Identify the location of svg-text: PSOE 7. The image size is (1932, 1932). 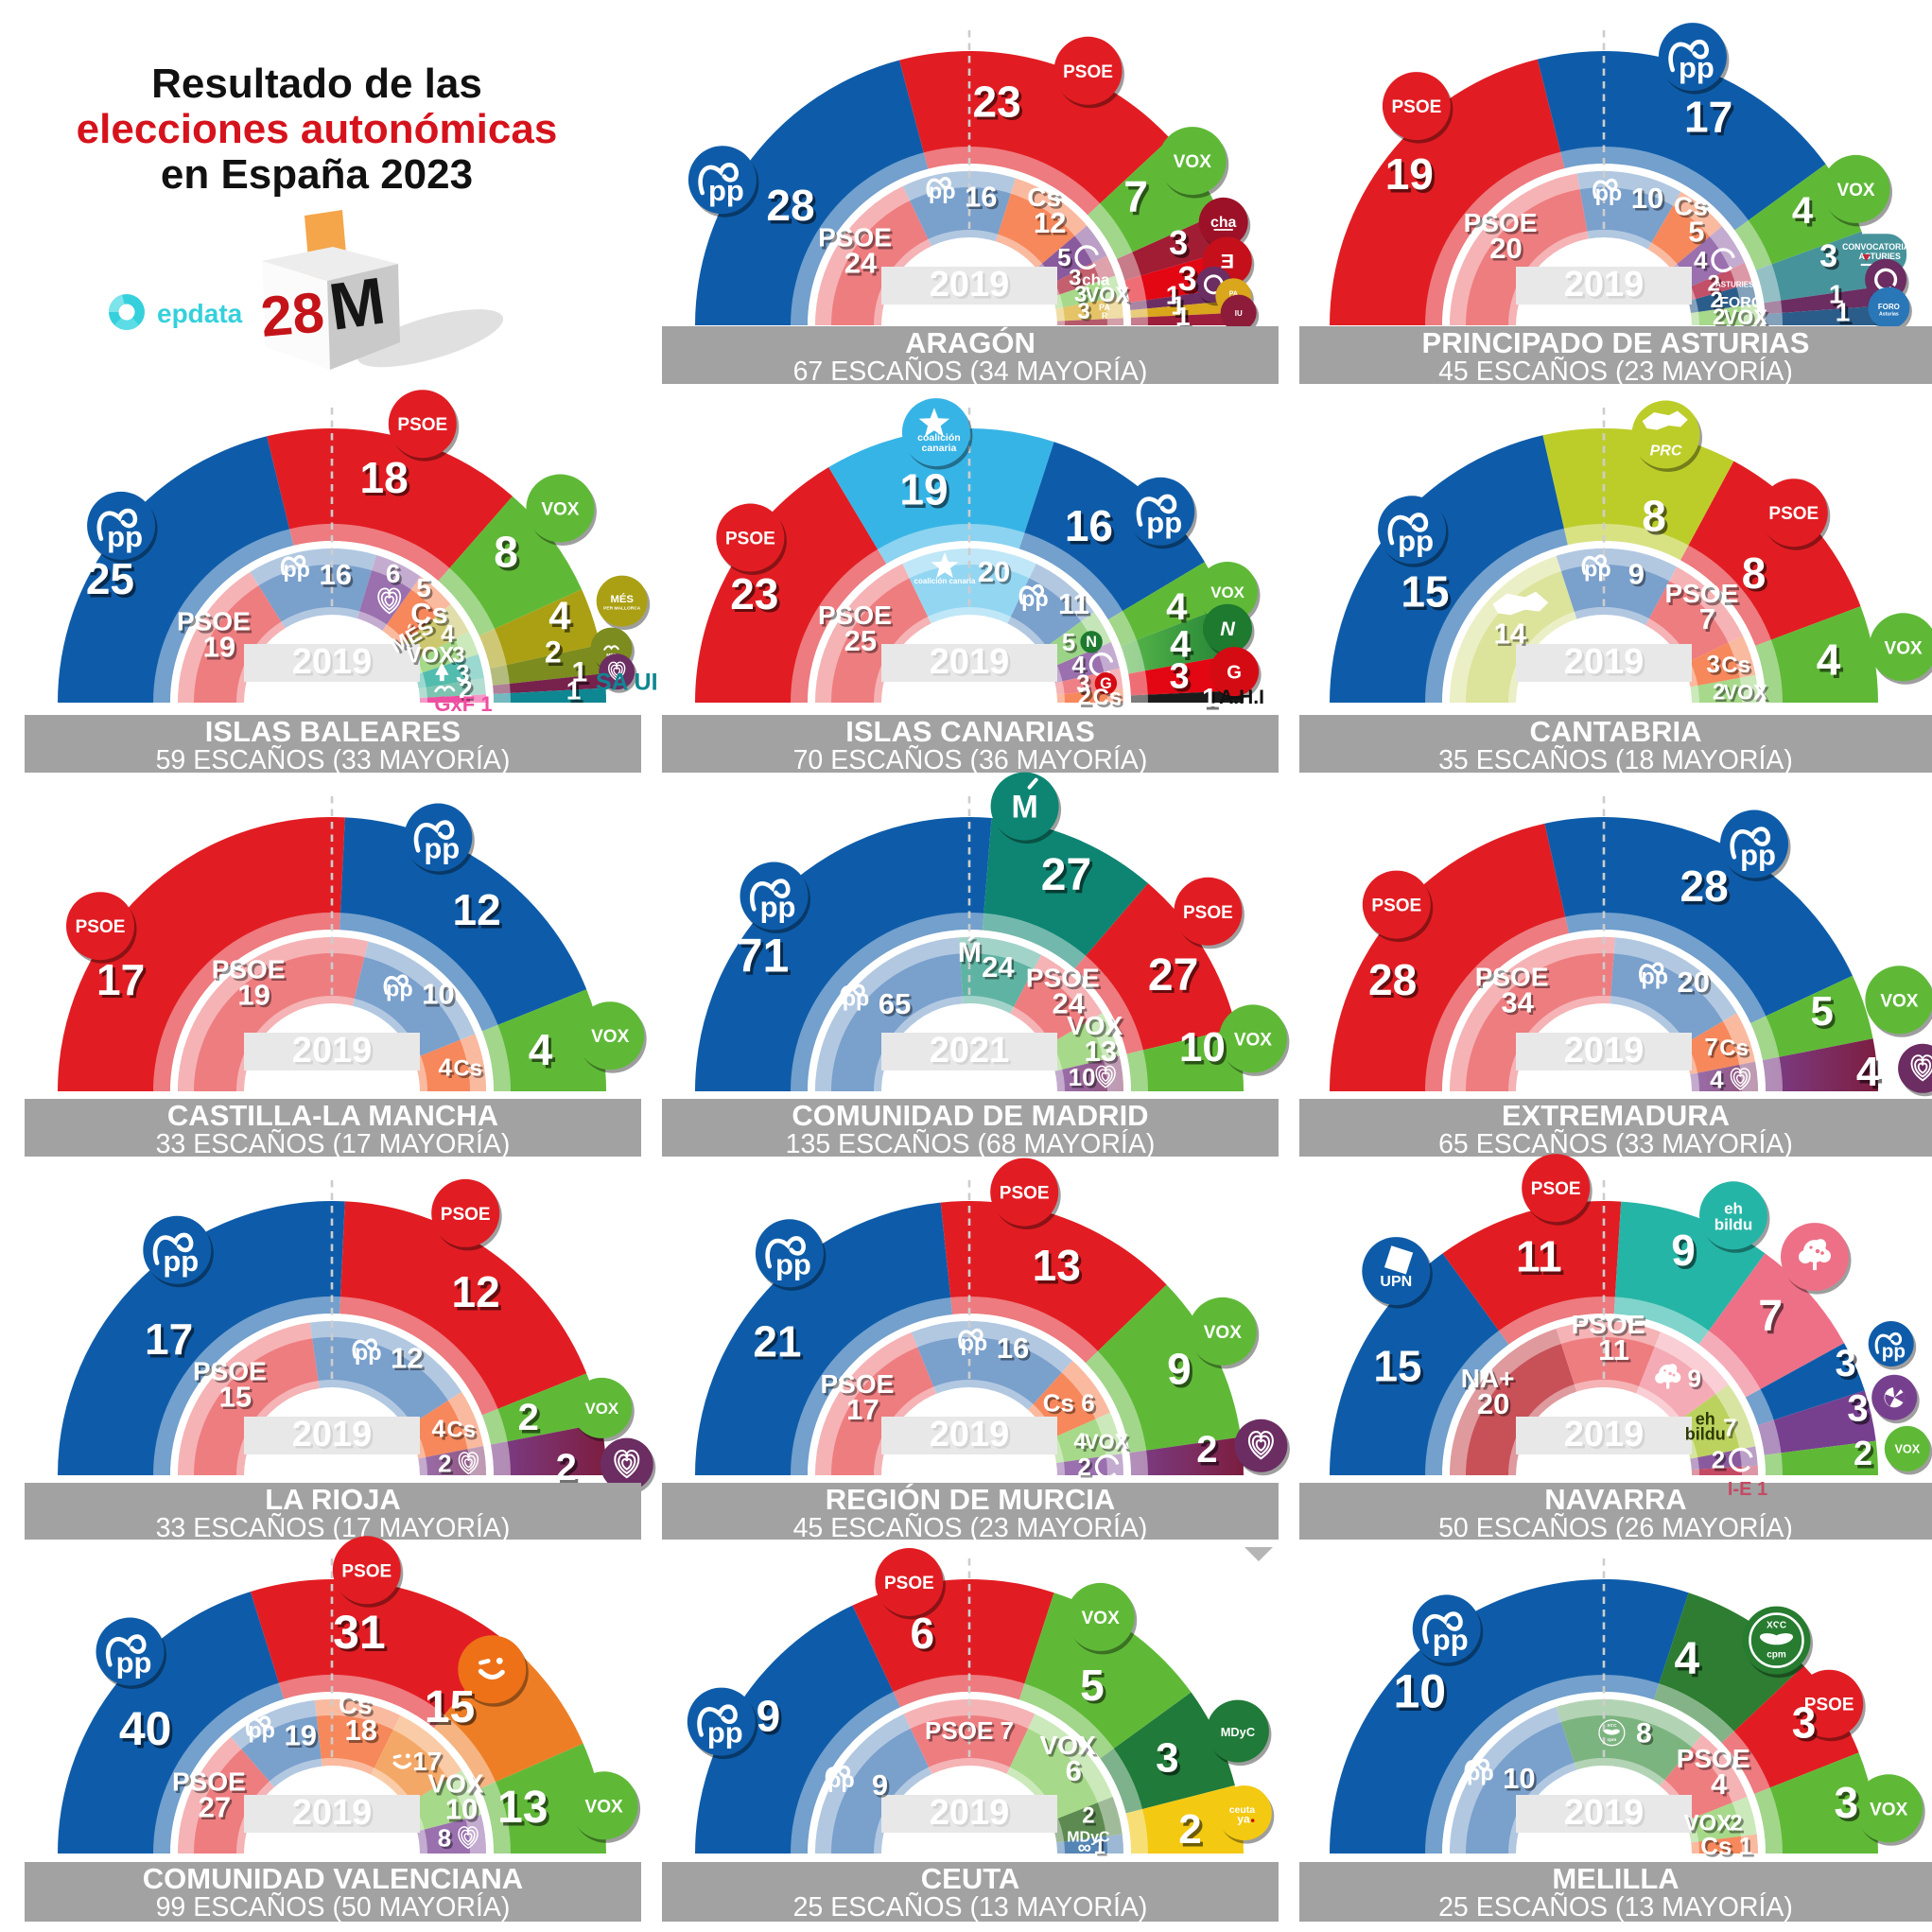
(969, 1730).